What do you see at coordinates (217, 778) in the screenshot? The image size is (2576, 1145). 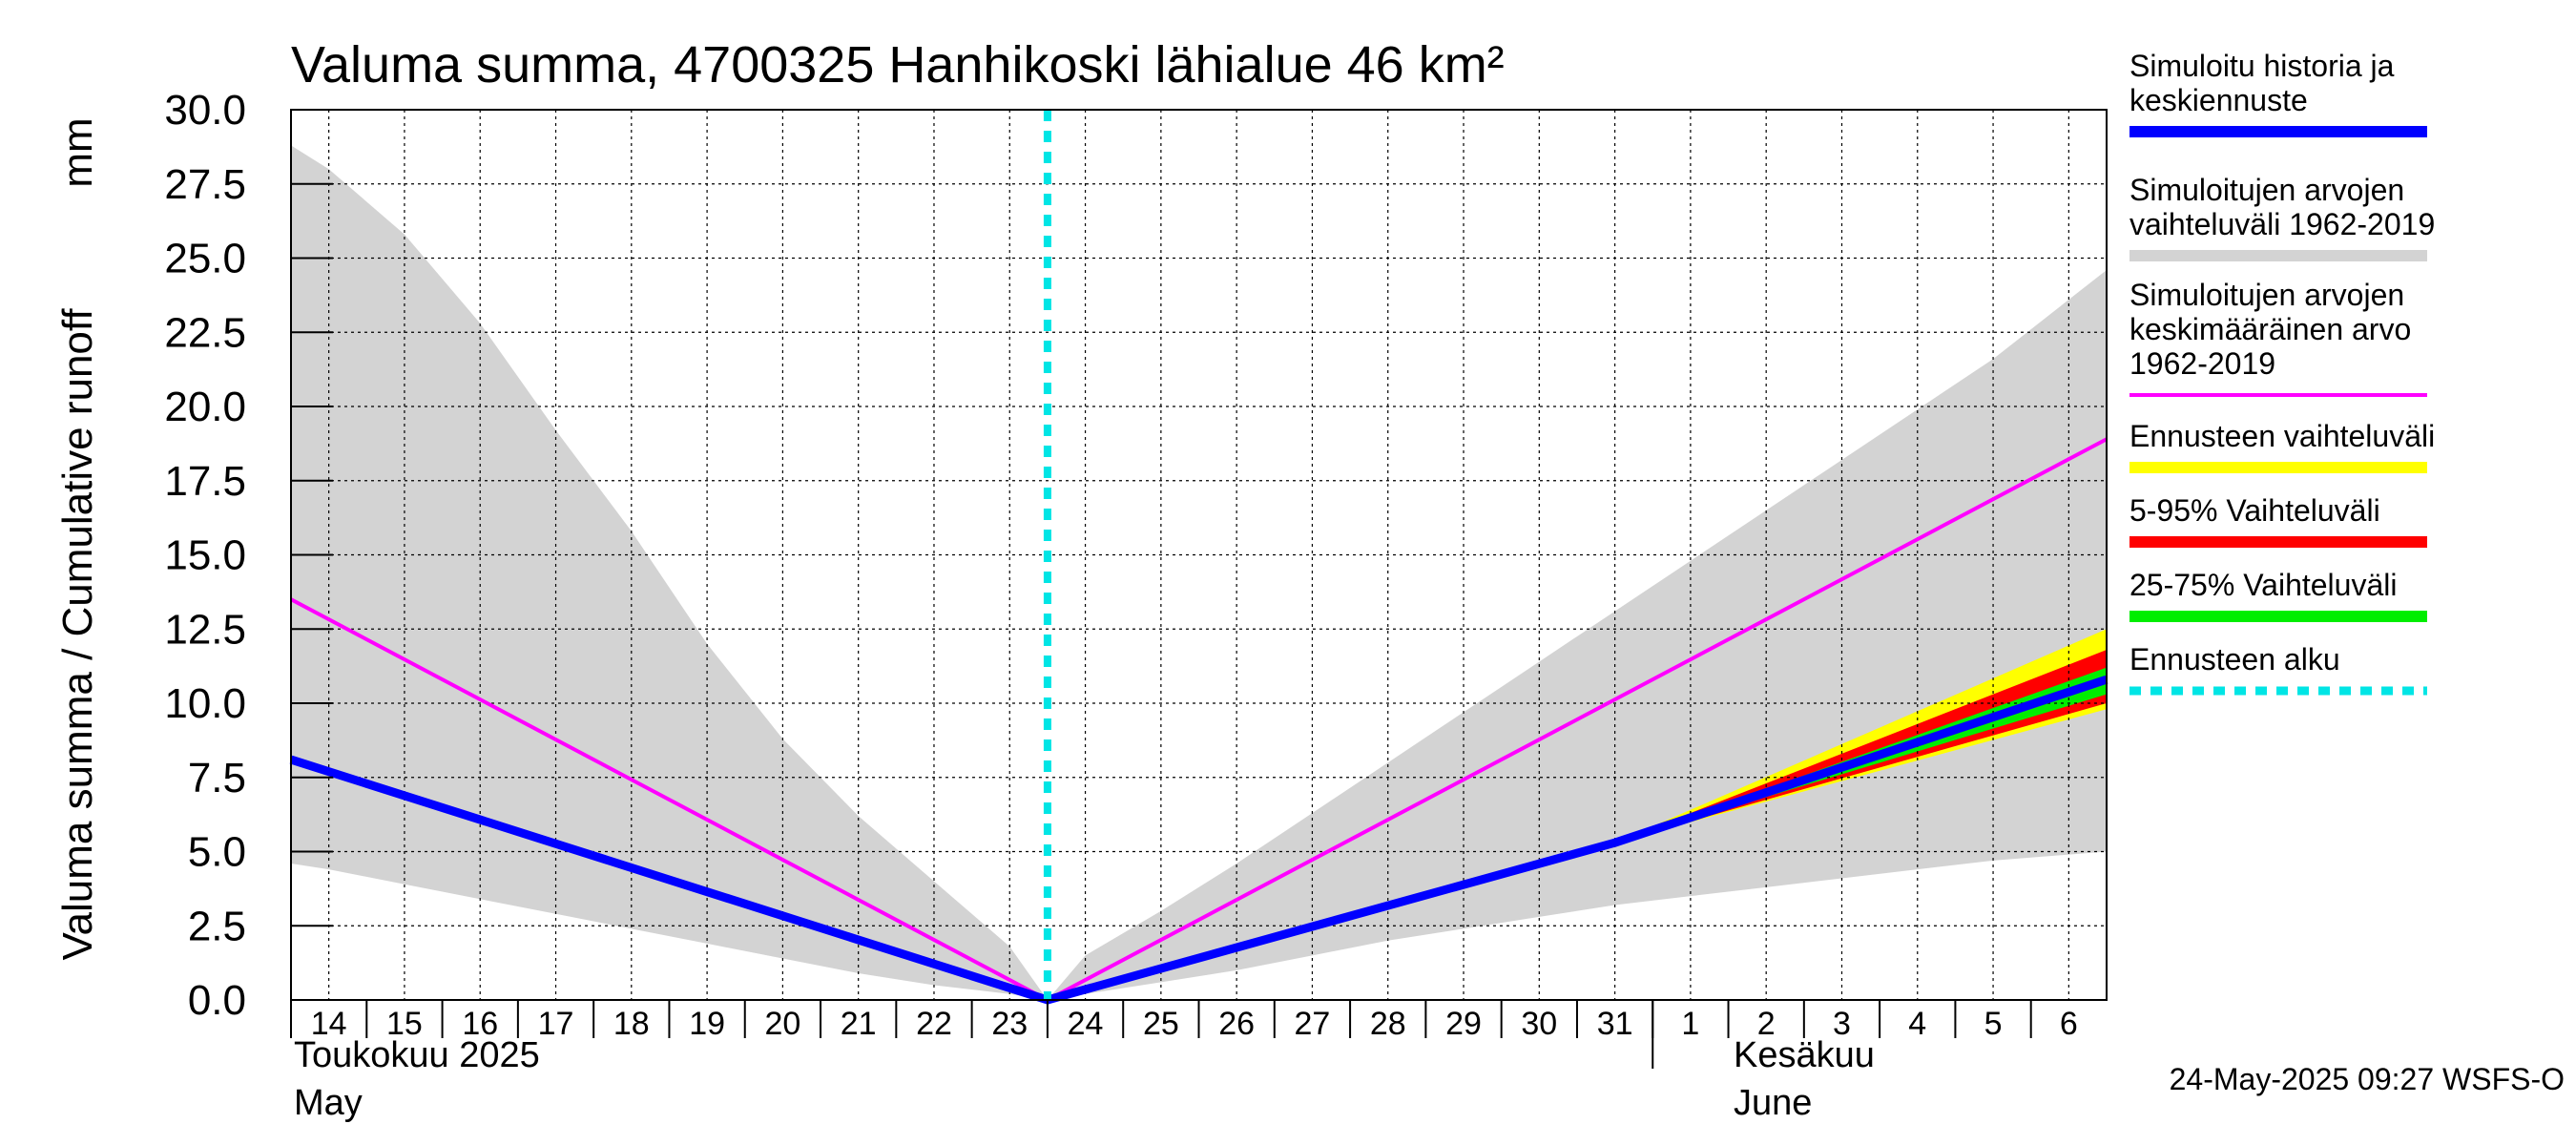 I see `y-tick-label-3: 7.5` at bounding box center [217, 778].